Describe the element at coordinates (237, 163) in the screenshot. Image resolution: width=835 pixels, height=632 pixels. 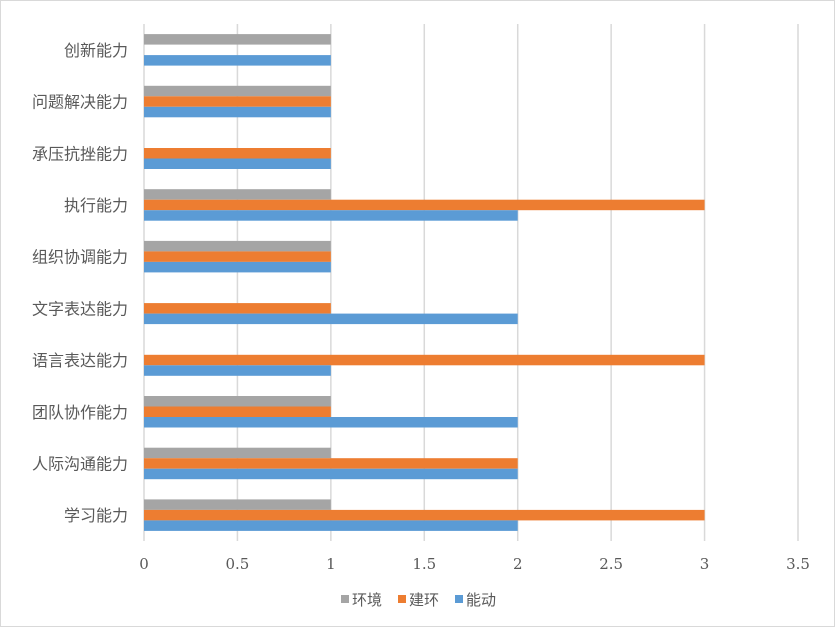
I see `bar-能动-2` at that location.